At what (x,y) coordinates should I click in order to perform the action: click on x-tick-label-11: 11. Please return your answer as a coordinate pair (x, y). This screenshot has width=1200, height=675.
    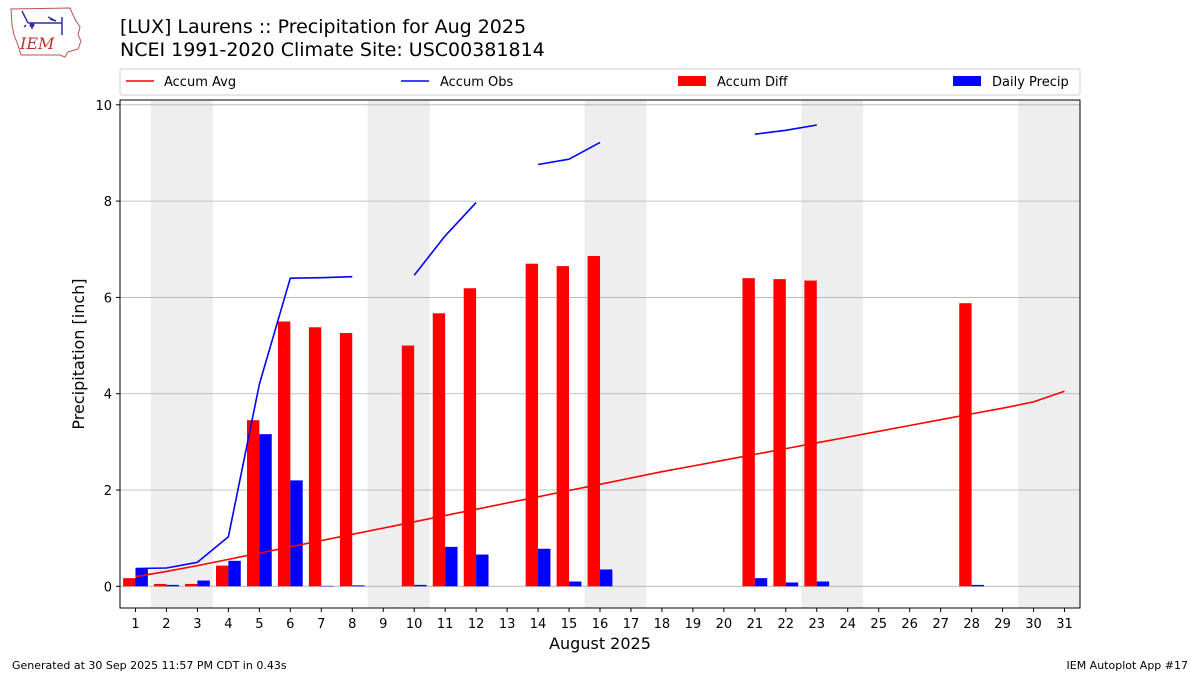
    Looking at the image, I should click on (445, 624).